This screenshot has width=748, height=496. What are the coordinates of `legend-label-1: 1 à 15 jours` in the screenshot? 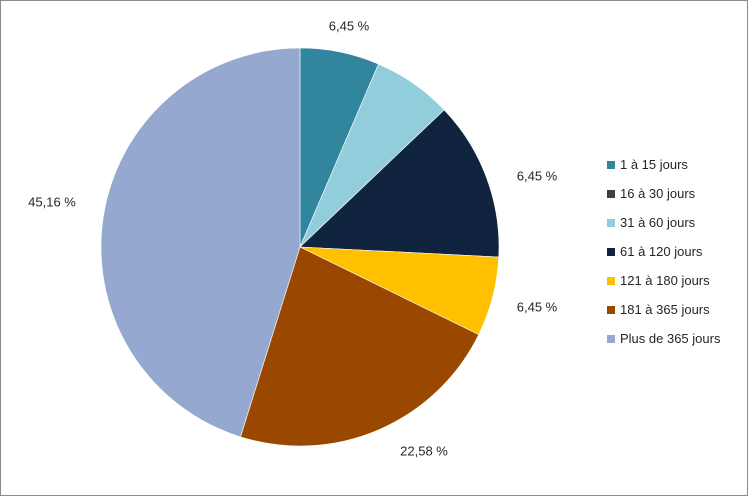 It's located at (654, 164).